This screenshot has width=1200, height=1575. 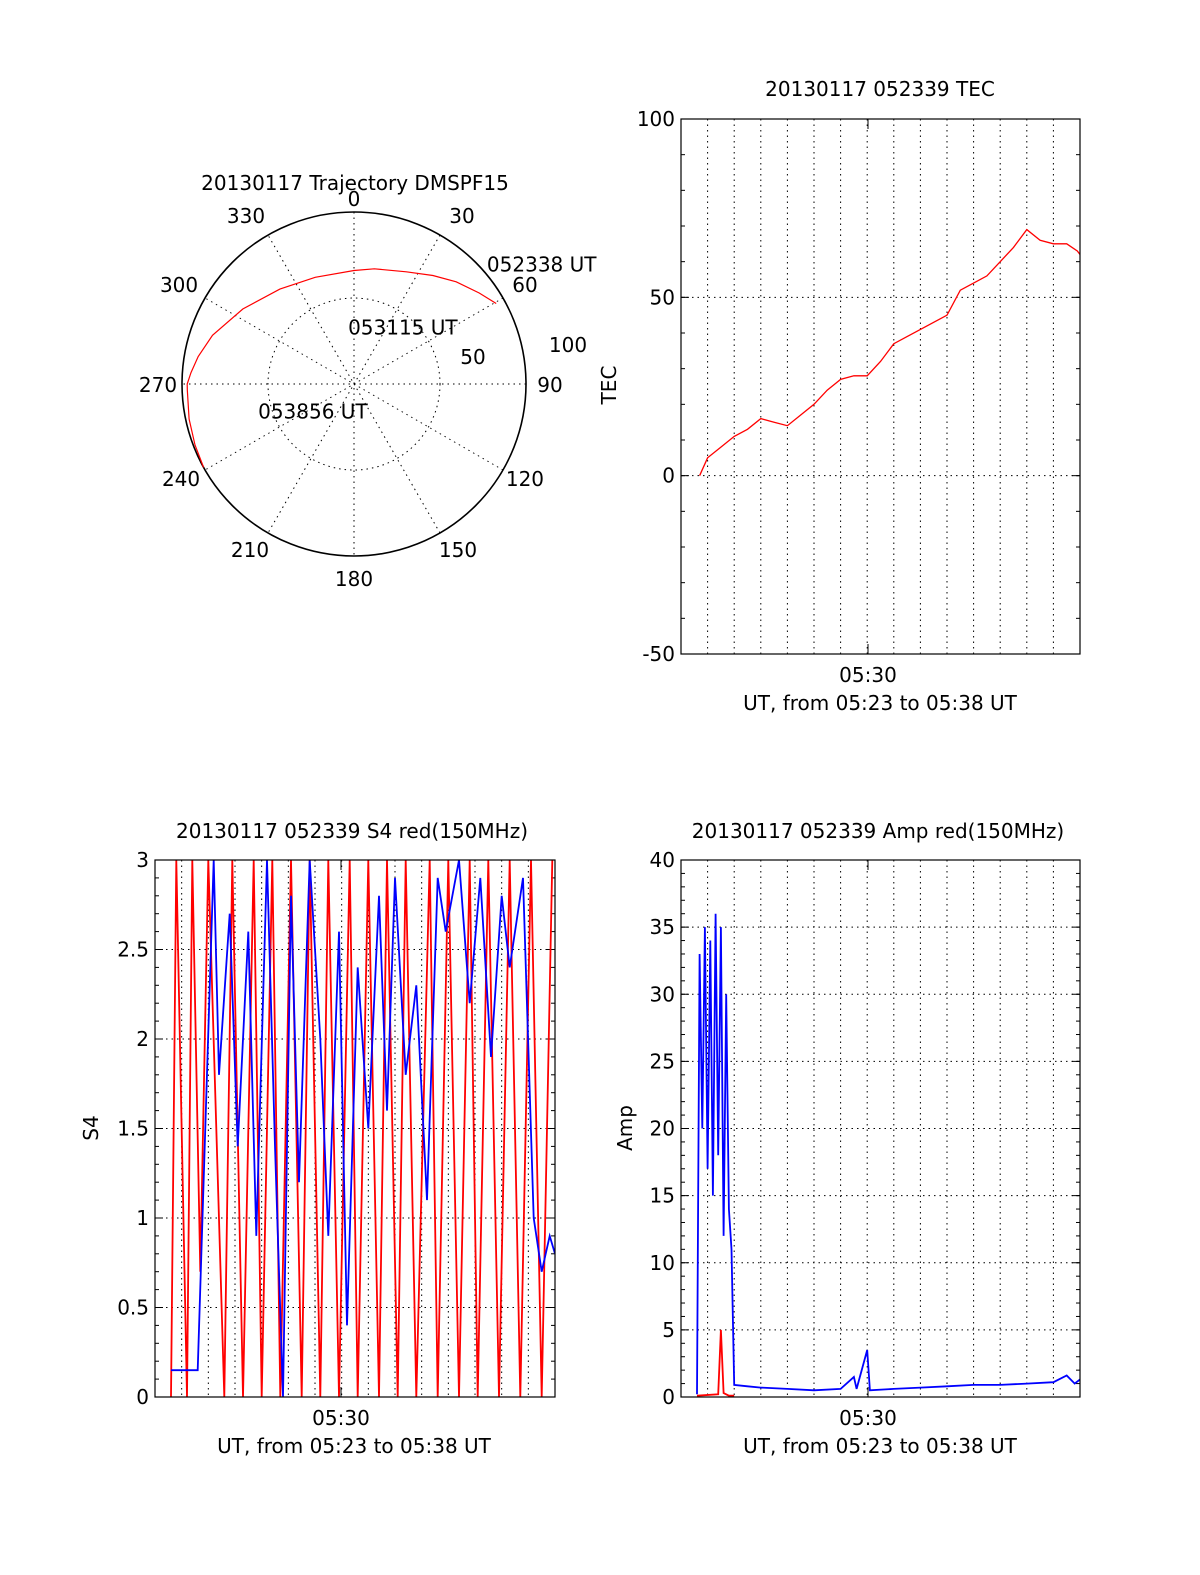 I want to click on s4-ytick-label: 2, so click(x=142, y=1039).